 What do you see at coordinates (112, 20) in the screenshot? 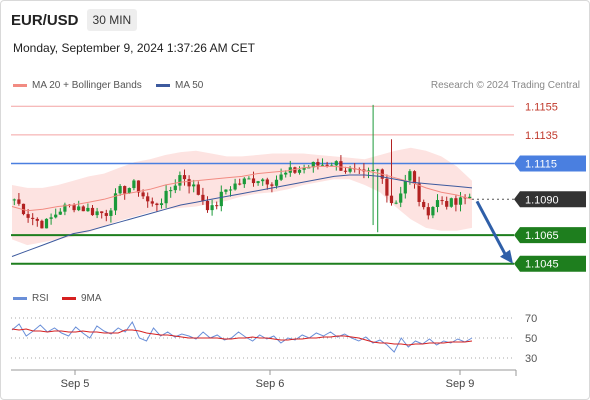
I see `timeframe-badge: 30 MIN` at bounding box center [112, 20].